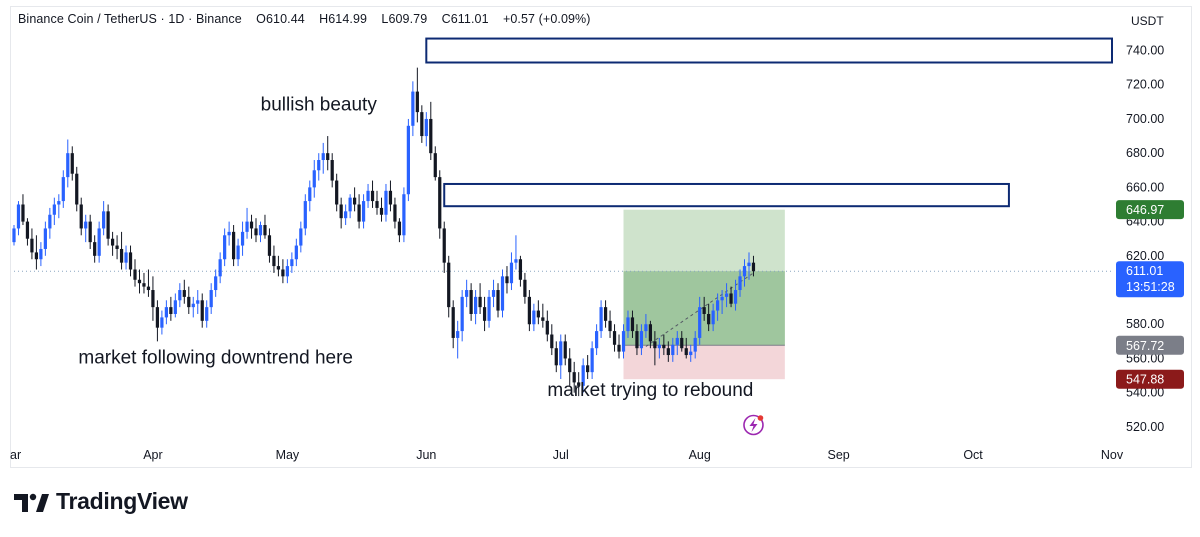  What do you see at coordinates (343, 19) in the screenshot?
I see `ohlc-high: H614.99` at bounding box center [343, 19].